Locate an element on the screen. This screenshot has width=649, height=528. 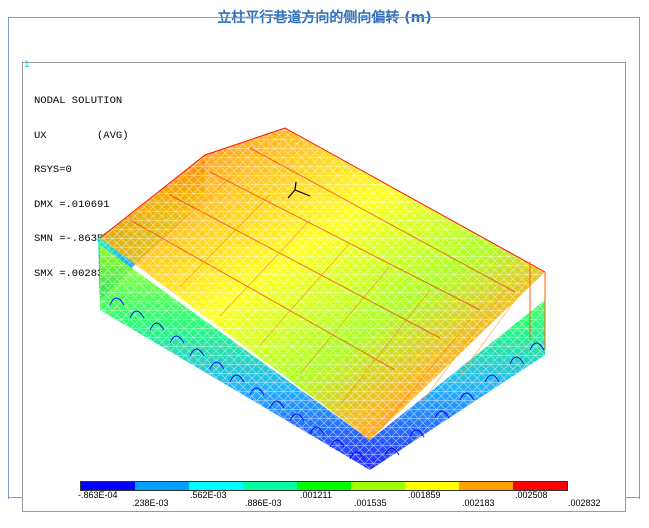
legend-label: .002183 is located at coordinates (478, 503).